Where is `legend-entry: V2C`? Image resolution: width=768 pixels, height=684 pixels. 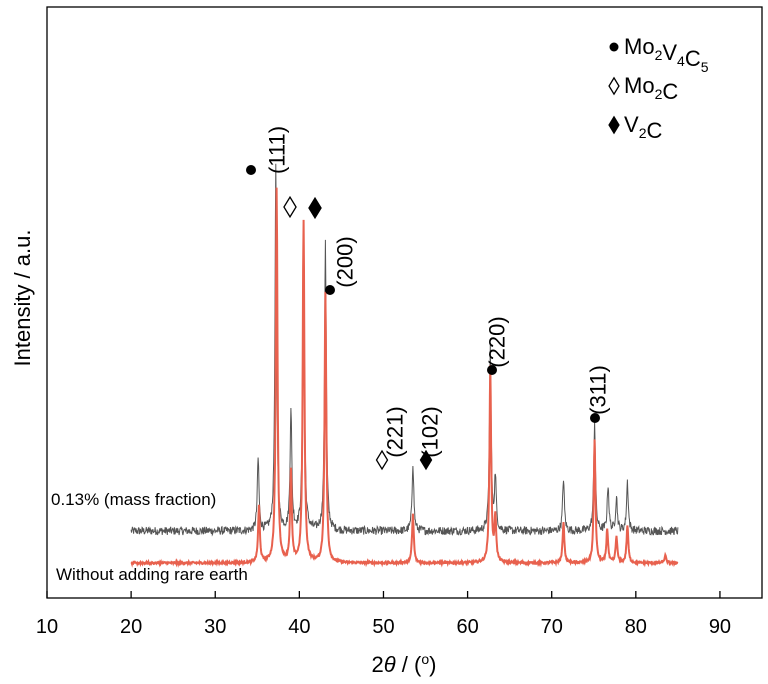 legend-entry: V2C is located at coordinates (643, 127).